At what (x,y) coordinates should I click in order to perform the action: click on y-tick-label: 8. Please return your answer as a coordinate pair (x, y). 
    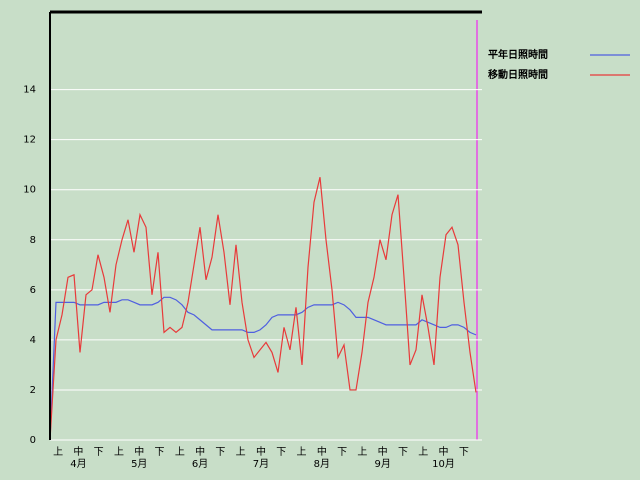
    Looking at the image, I should click on (33, 240).